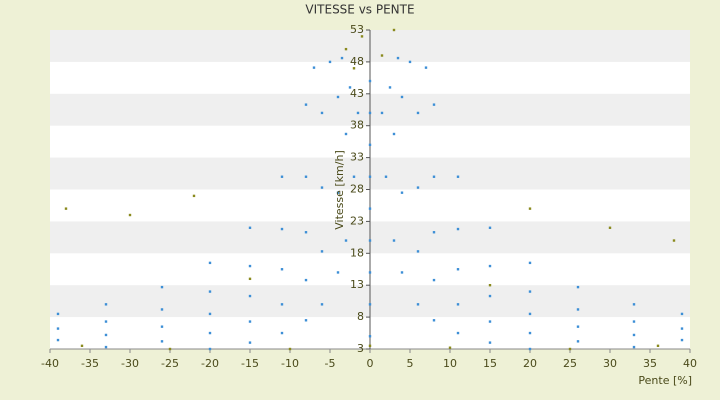 The image size is (720, 400). Describe the element at coordinates (210, 363) in the screenshot. I see `x-tick-label: -20` at that location.